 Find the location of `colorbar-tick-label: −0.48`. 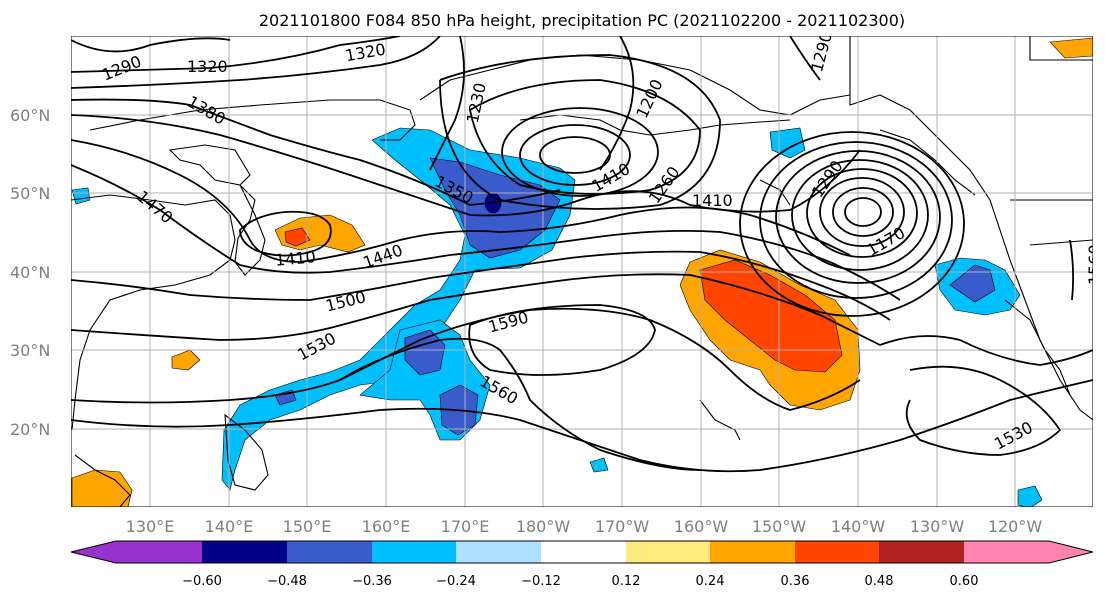

colorbar-tick-label: −0.48 is located at coordinates (287, 581).